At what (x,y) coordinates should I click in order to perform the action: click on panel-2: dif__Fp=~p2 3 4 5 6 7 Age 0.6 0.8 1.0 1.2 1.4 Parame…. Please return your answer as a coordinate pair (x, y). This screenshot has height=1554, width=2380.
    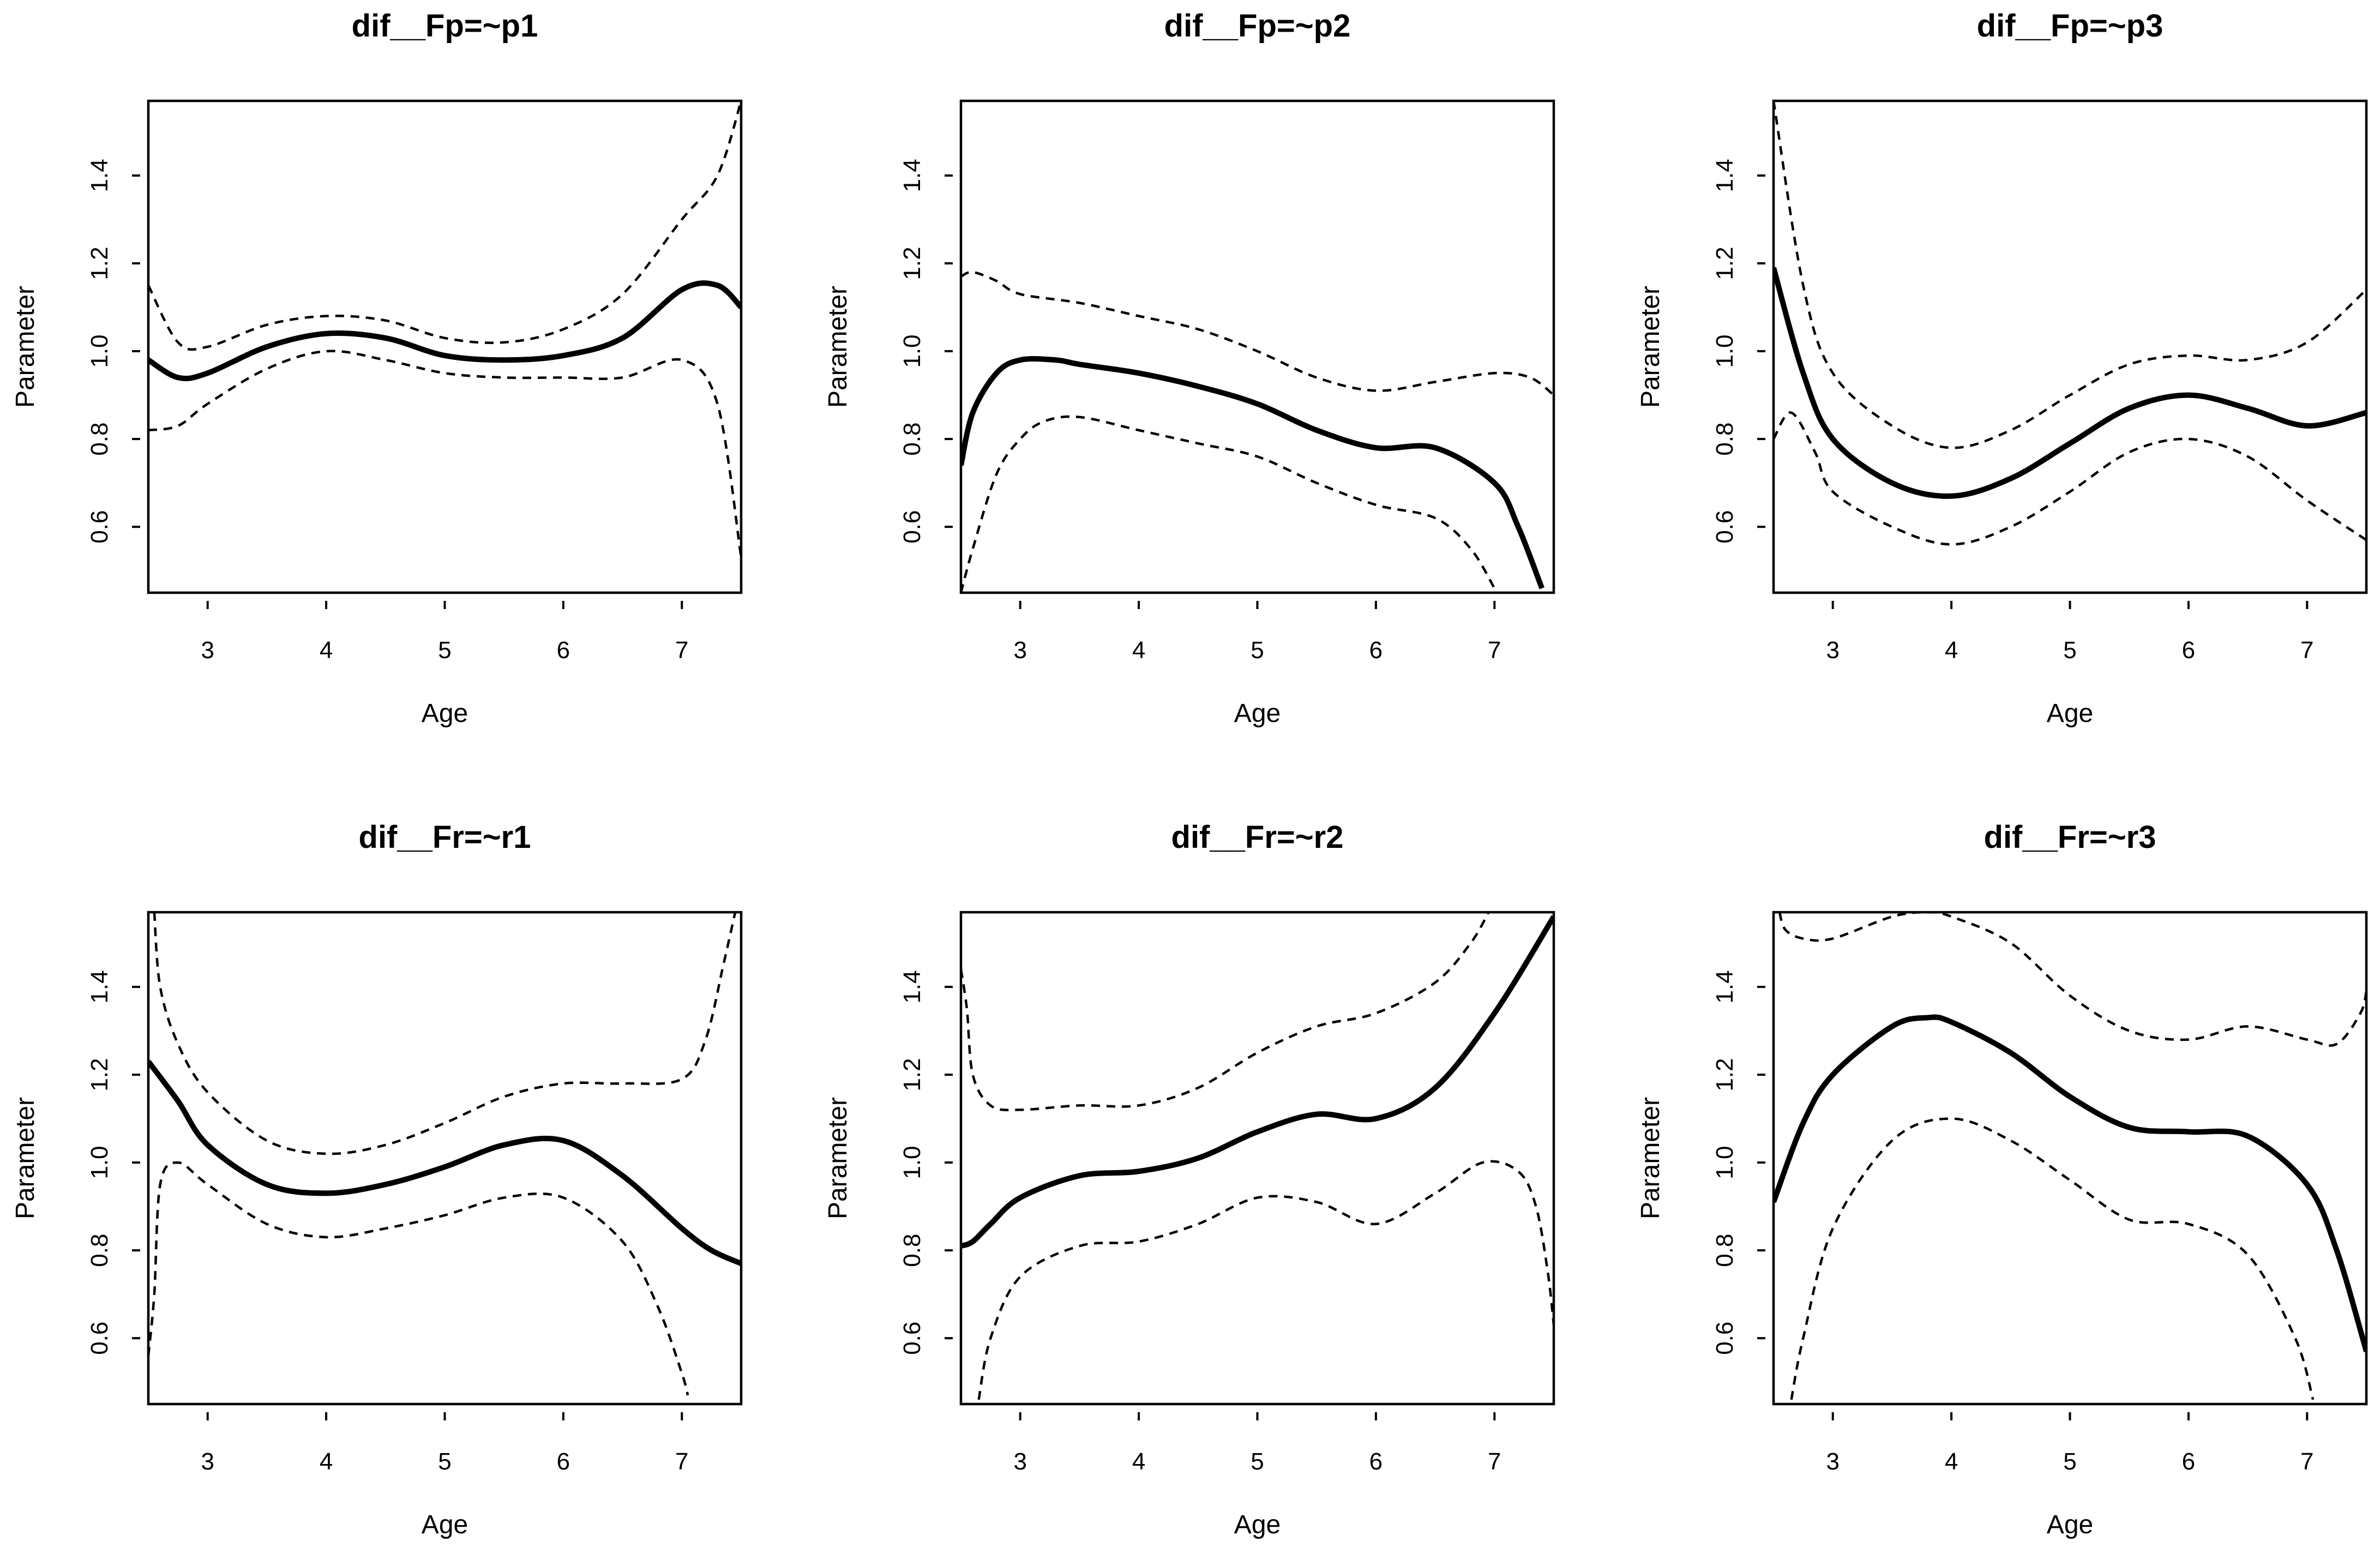
    Looking at the image, I should click on (1189, 368).